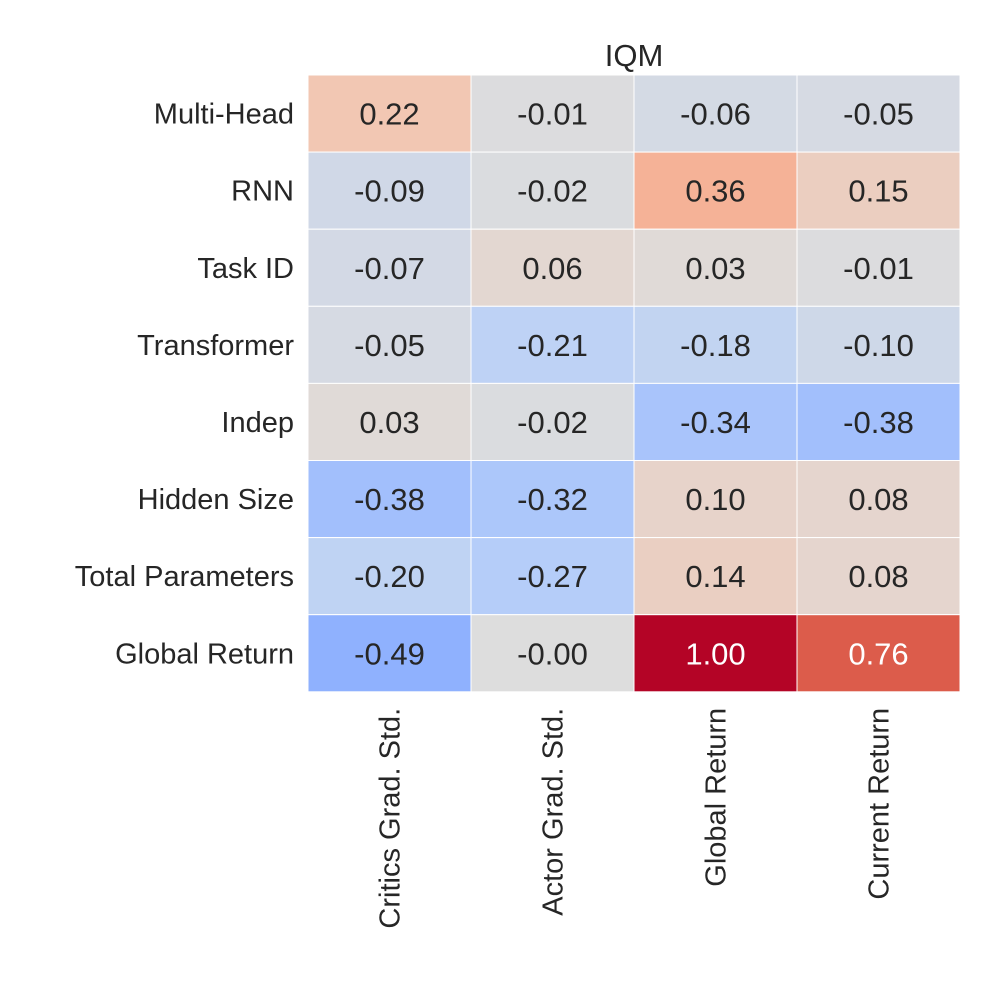 Image resolution: width=1000 pixels, height=1005 pixels. I want to click on heatmap-cell-r1-c0, so click(389, 190).